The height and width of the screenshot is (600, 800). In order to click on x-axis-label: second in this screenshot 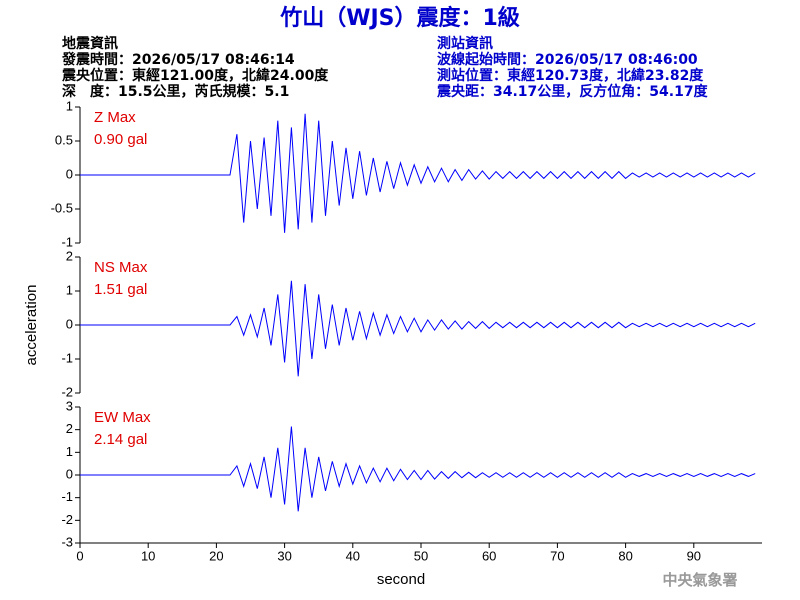, I will do `click(401, 579)`.